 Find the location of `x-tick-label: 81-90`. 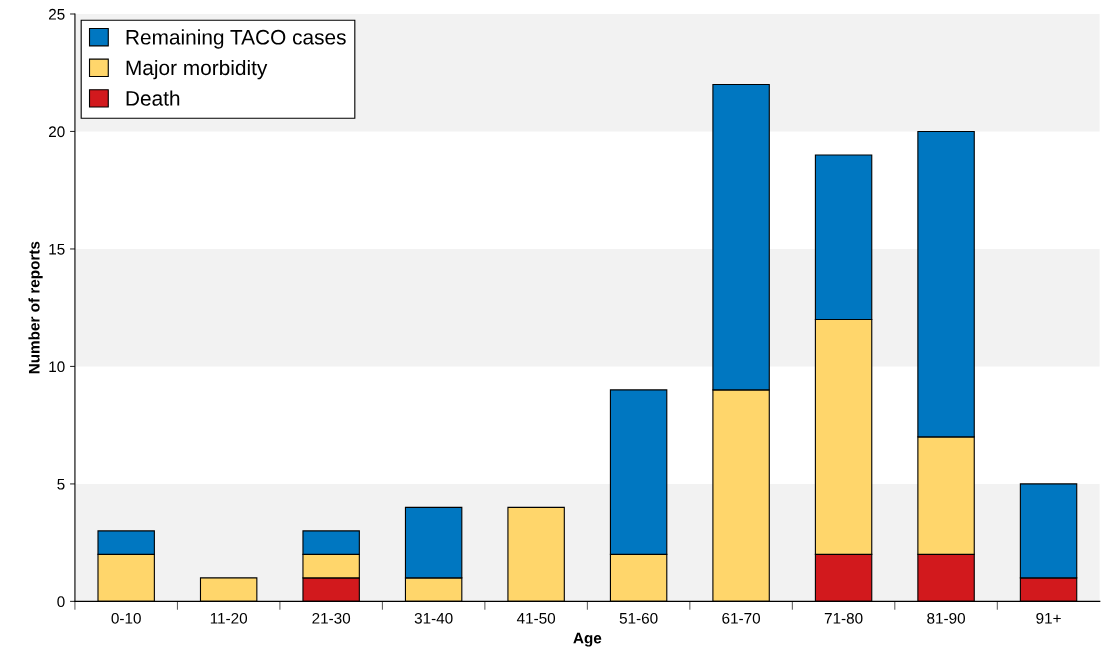

x-tick-label: 81-90 is located at coordinates (946, 618).